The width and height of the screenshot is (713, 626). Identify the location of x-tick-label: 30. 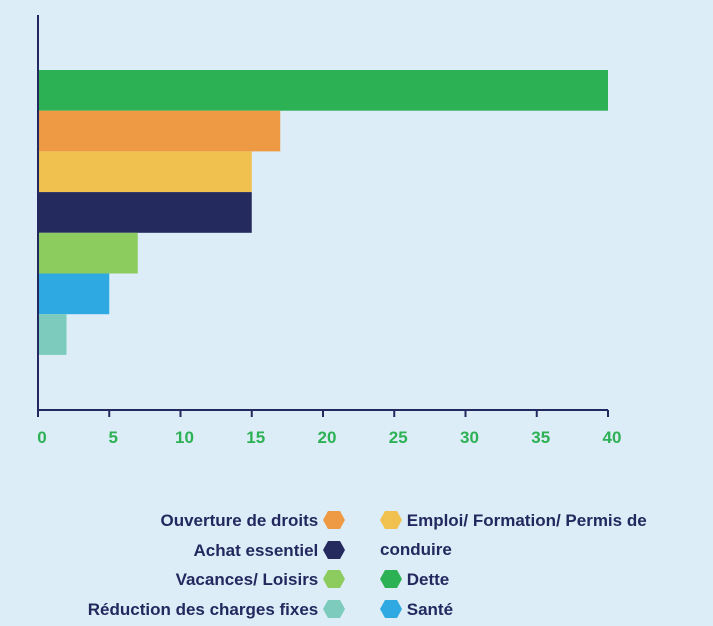
(469, 437).